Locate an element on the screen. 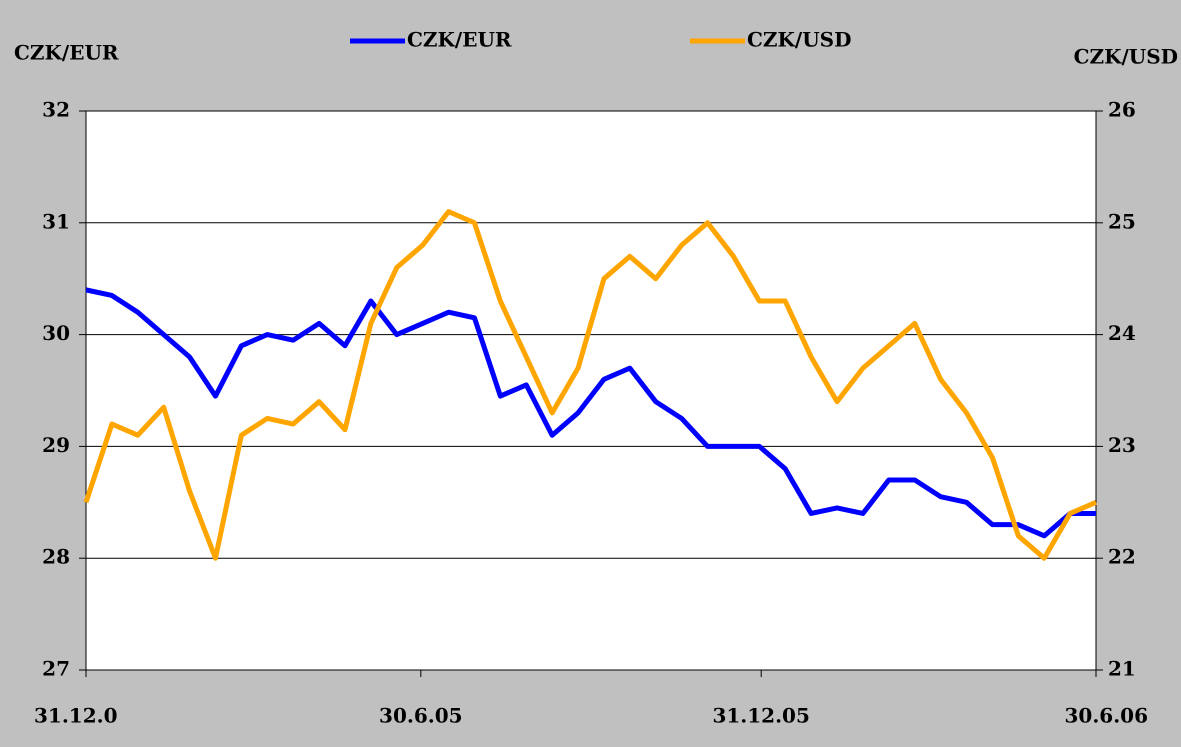 Image resolution: width=1181 pixels, height=747 pixels. y2-tick-label: 26 is located at coordinates (1122, 110).